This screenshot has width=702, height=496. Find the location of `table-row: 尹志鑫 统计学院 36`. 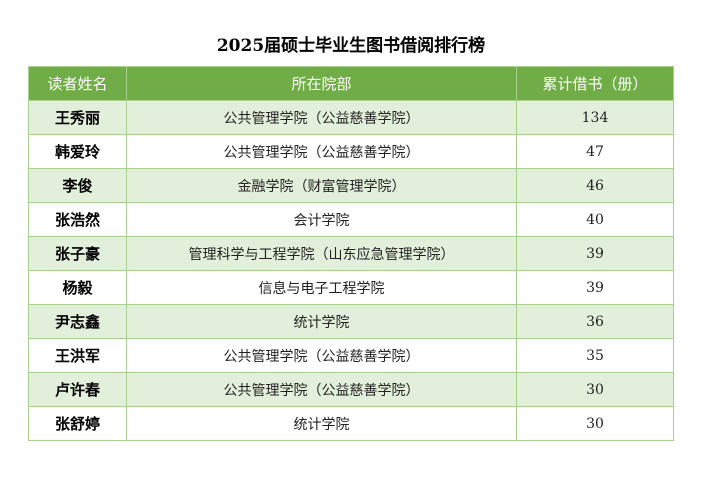

table-row: 尹志鑫 统计学院 36 is located at coordinates (351, 321).